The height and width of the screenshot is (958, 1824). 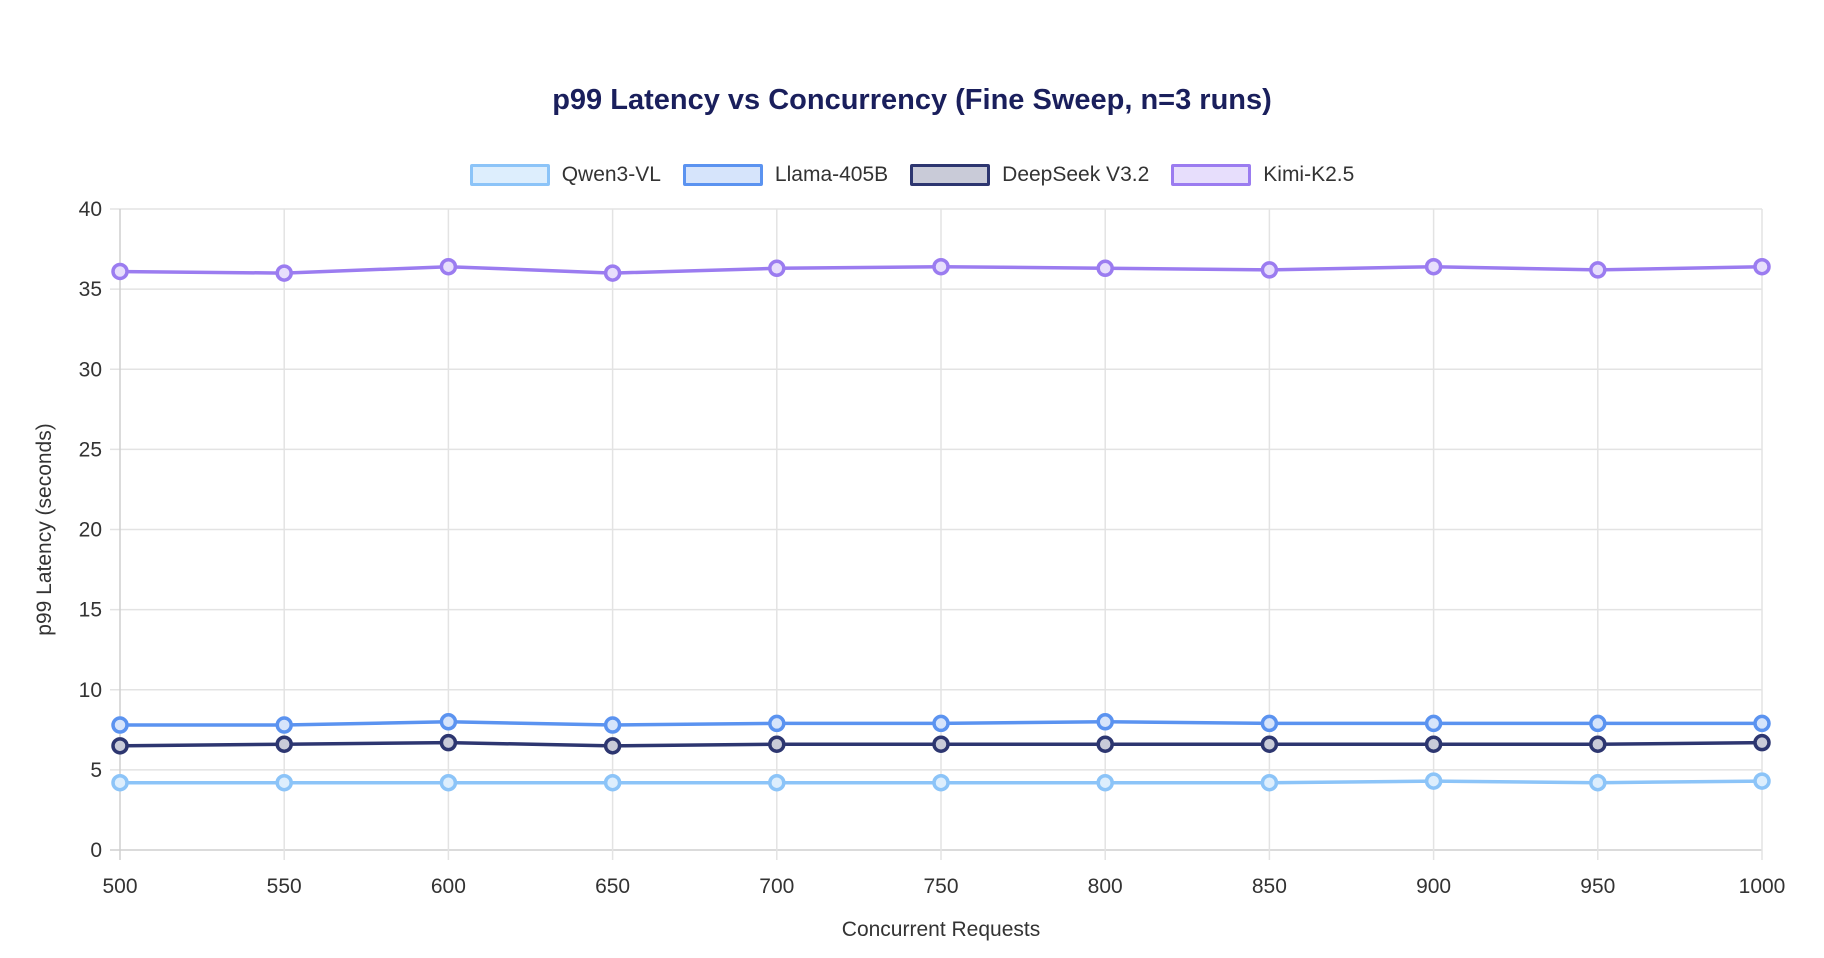 I want to click on y-tick-label: 0, so click(x=96, y=850).